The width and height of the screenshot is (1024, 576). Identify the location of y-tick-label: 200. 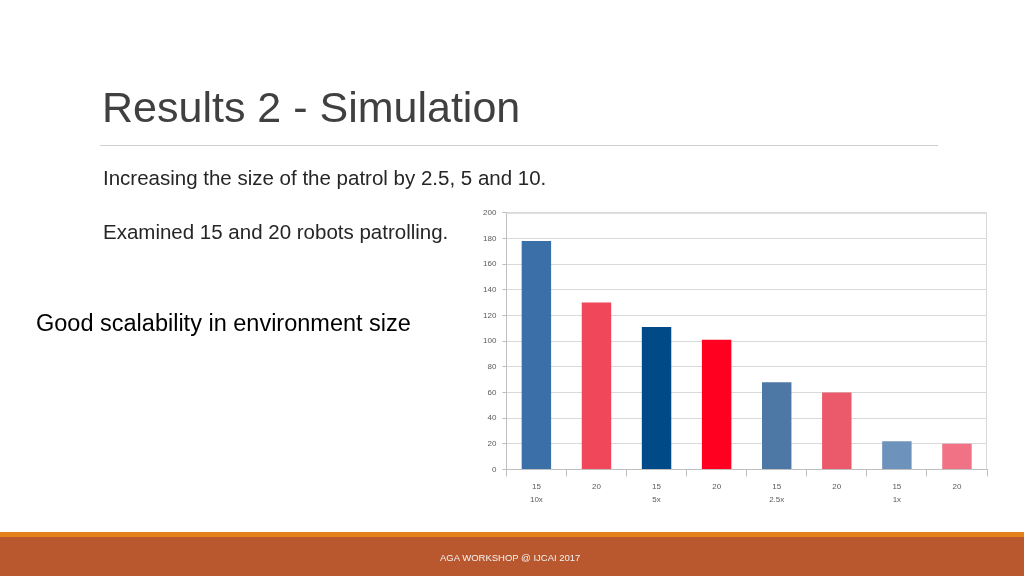
(489, 212).